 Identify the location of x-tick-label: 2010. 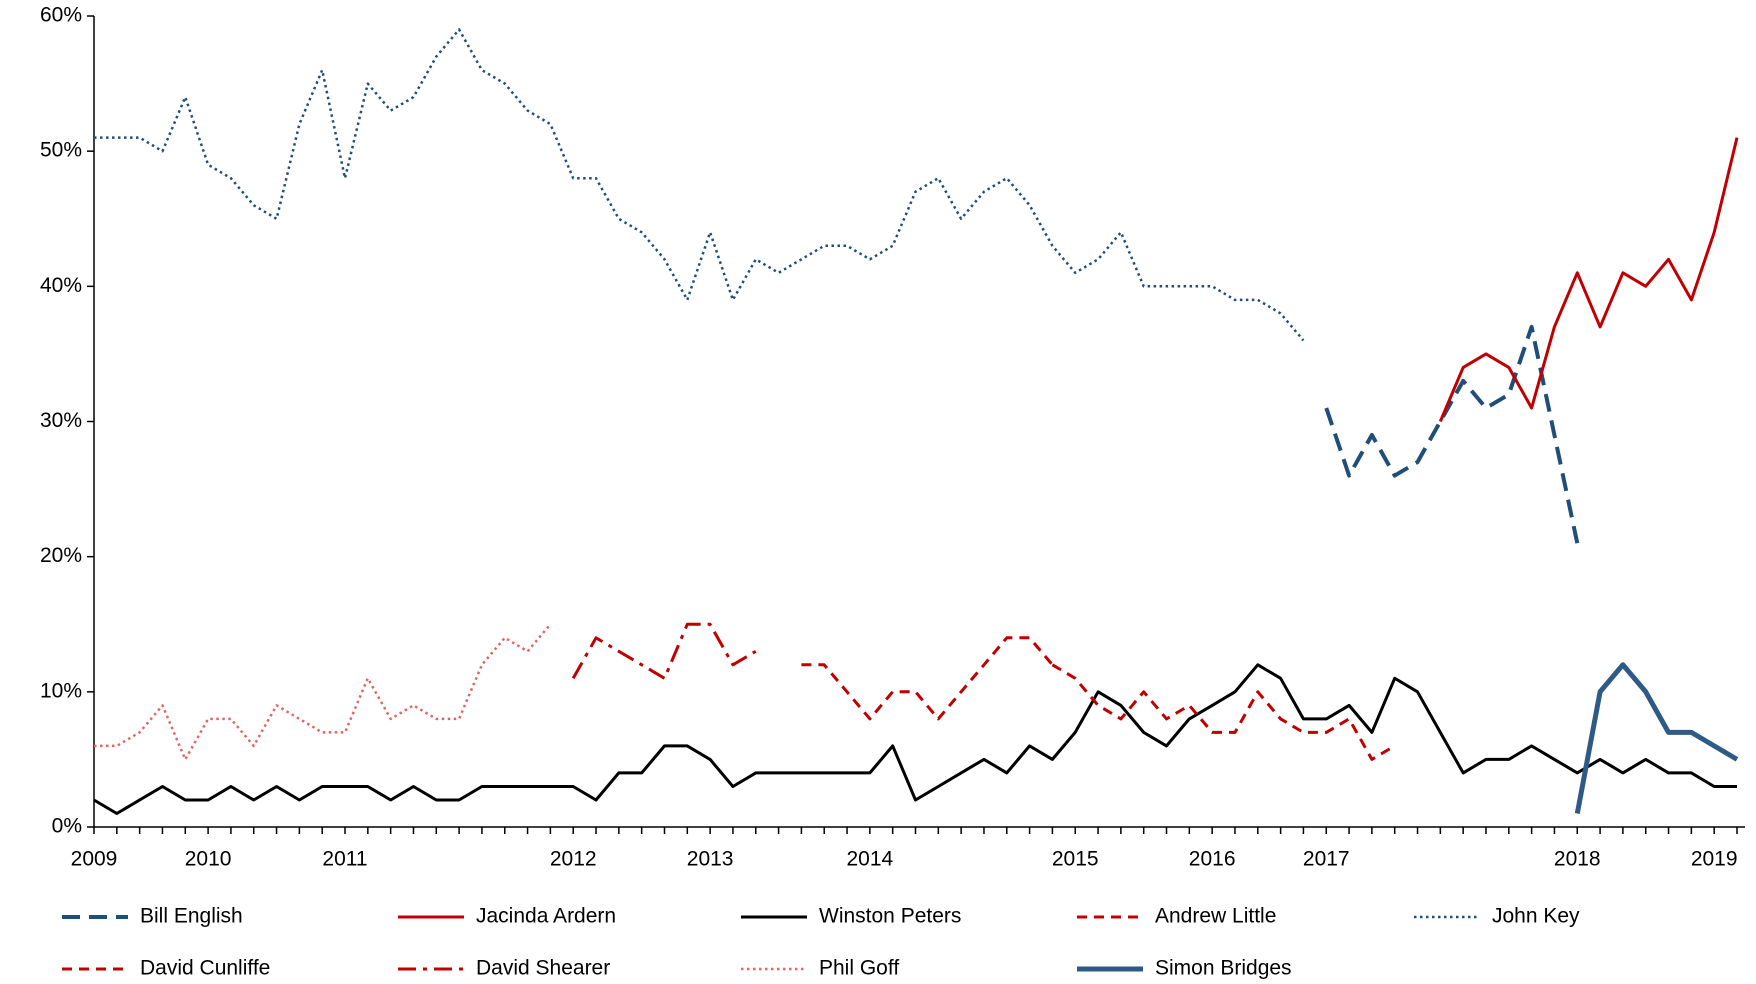
(208, 859).